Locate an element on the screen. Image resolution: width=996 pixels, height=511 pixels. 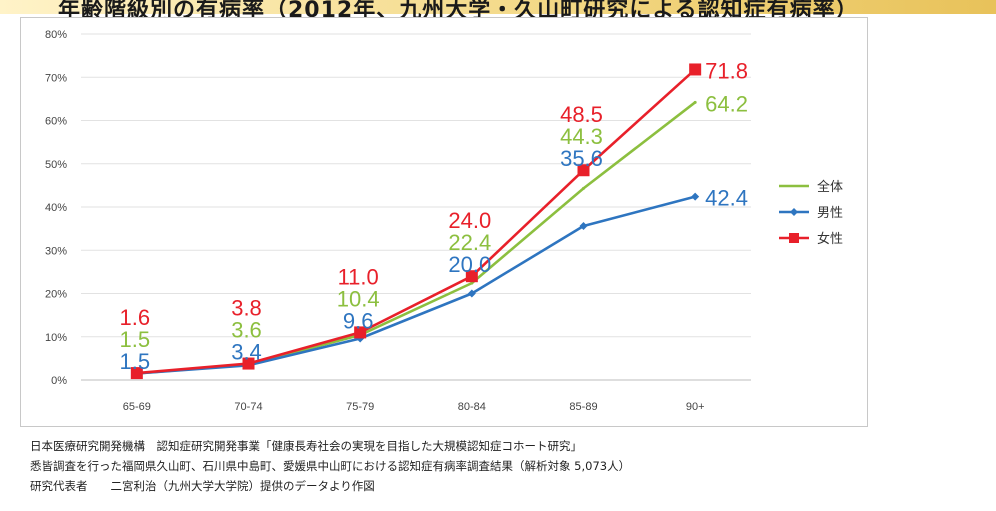
y-tick-label: 30% is located at coordinates (56, 251).